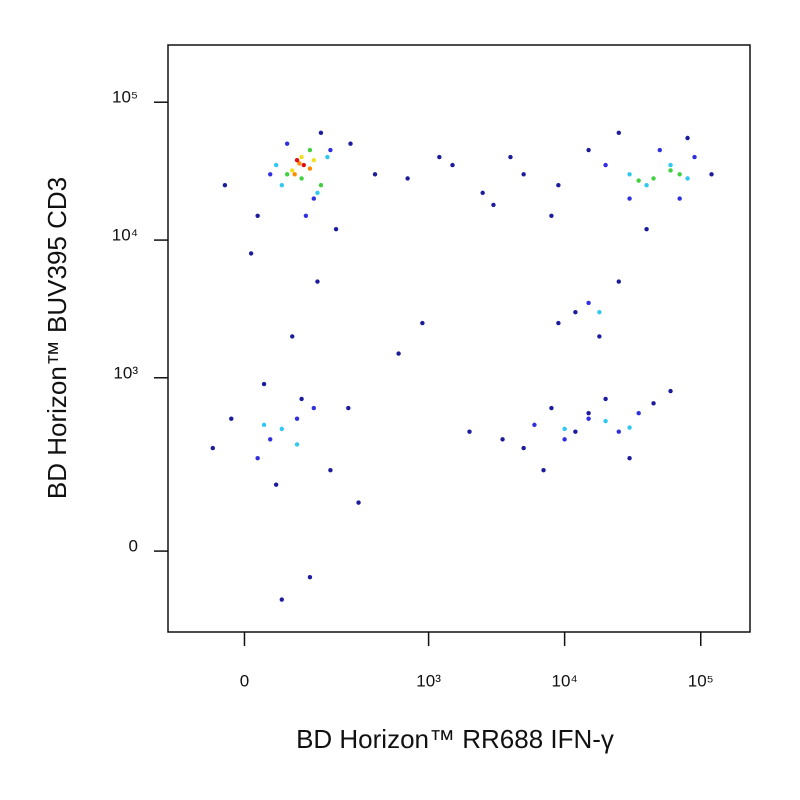 This screenshot has height=800, width=800. I want to click on y-tick-label: 10⁴, so click(125, 235).